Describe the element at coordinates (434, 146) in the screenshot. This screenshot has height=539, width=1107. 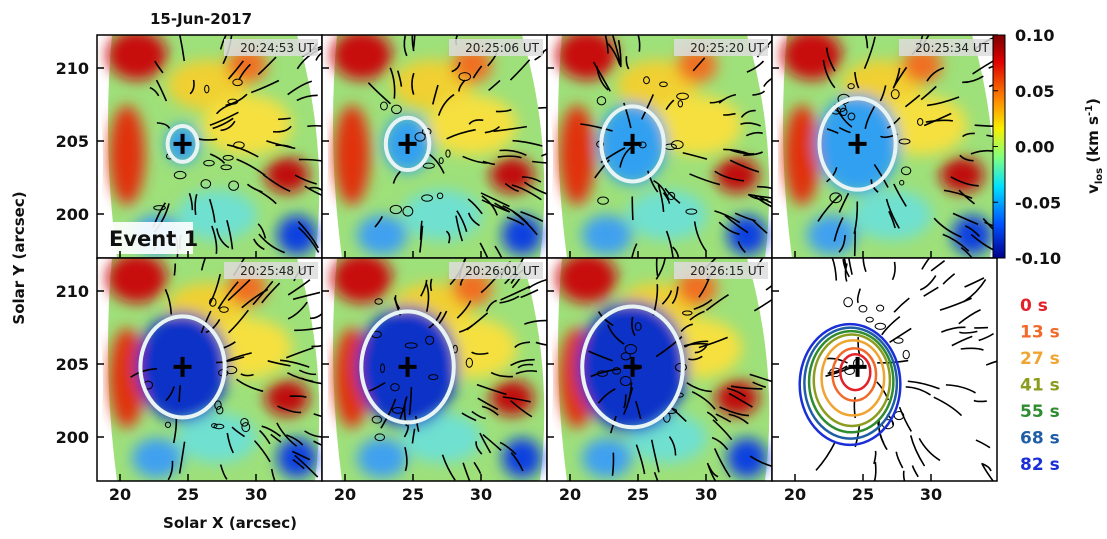
I see `panel: 20:25:06 UT` at that location.